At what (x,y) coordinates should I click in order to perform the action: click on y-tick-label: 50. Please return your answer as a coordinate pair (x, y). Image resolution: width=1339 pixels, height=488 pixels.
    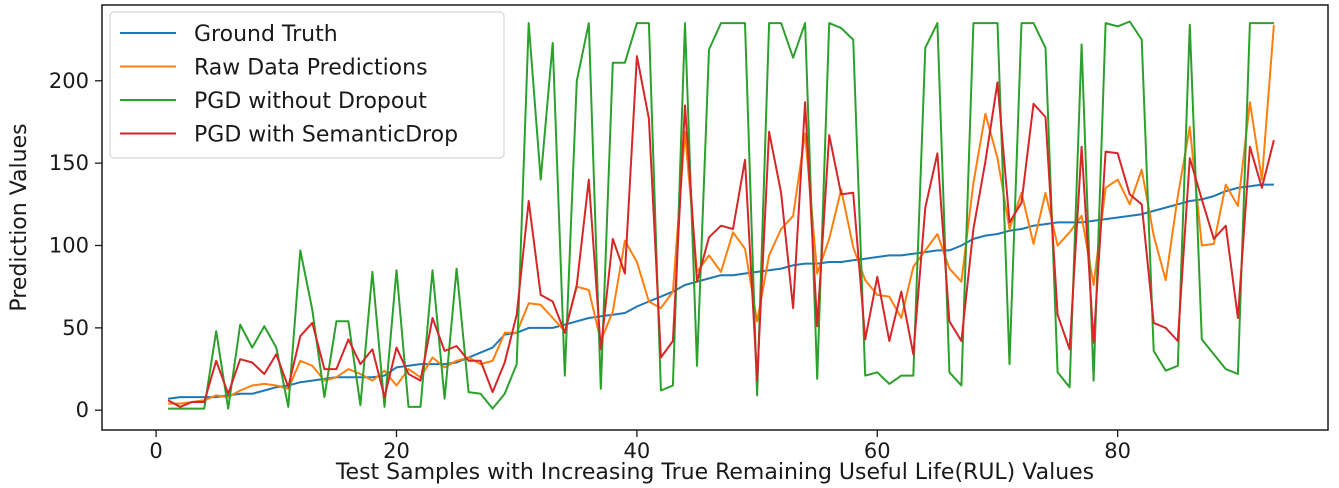
    Looking at the image, I should click on (75, 328).